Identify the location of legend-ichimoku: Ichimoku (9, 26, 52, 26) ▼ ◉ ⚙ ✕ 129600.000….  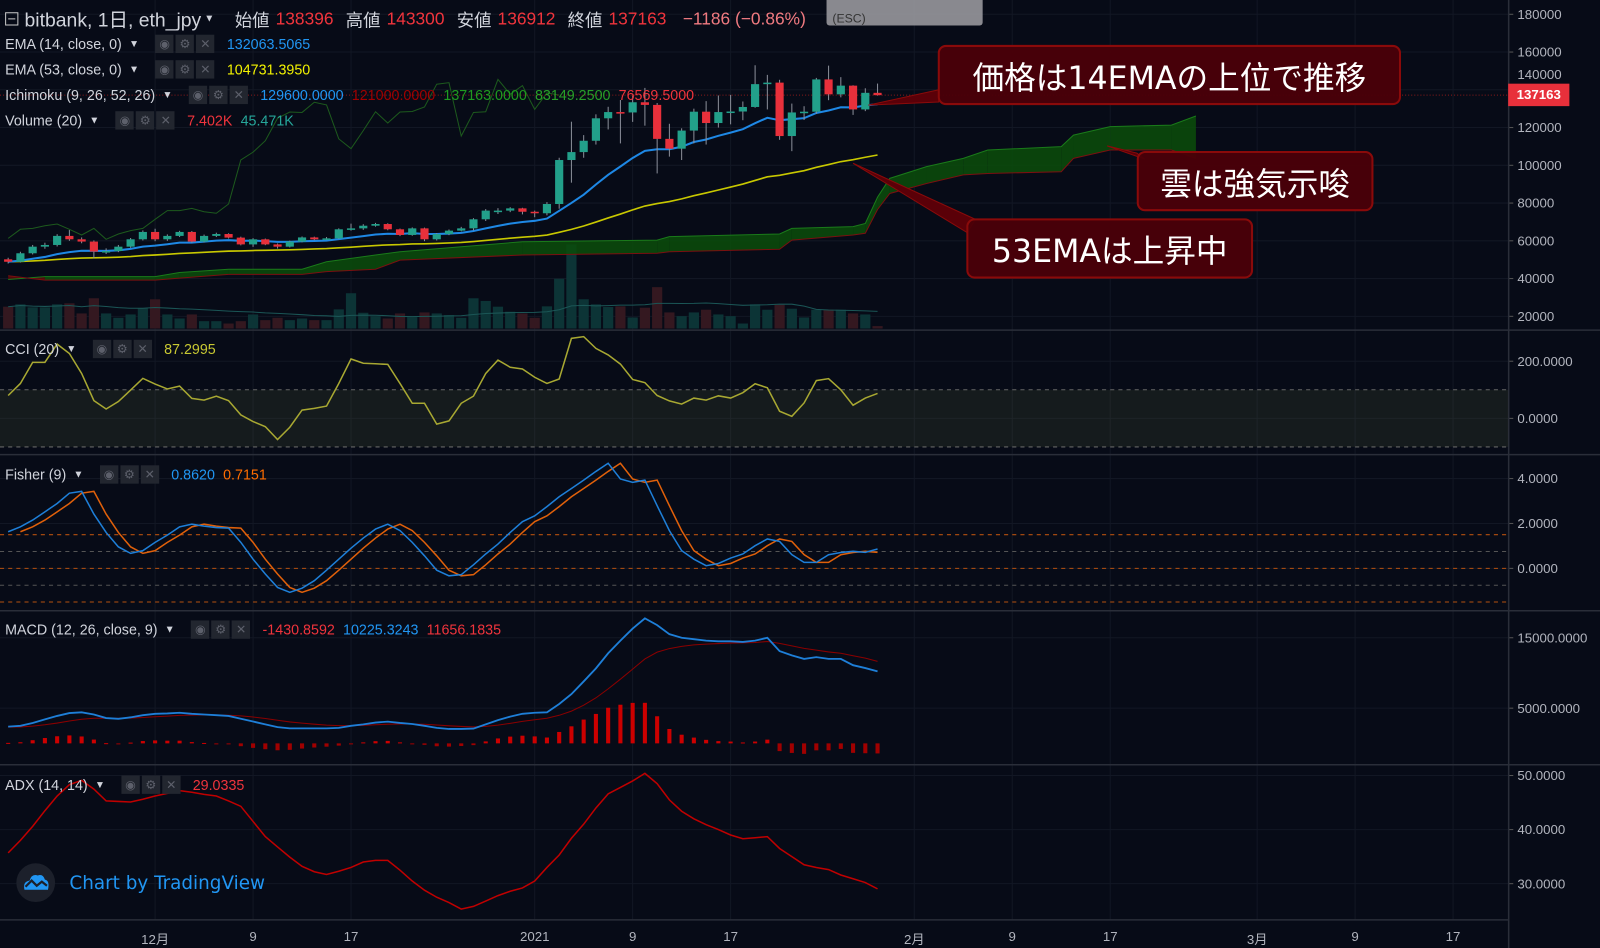
(349, 95).